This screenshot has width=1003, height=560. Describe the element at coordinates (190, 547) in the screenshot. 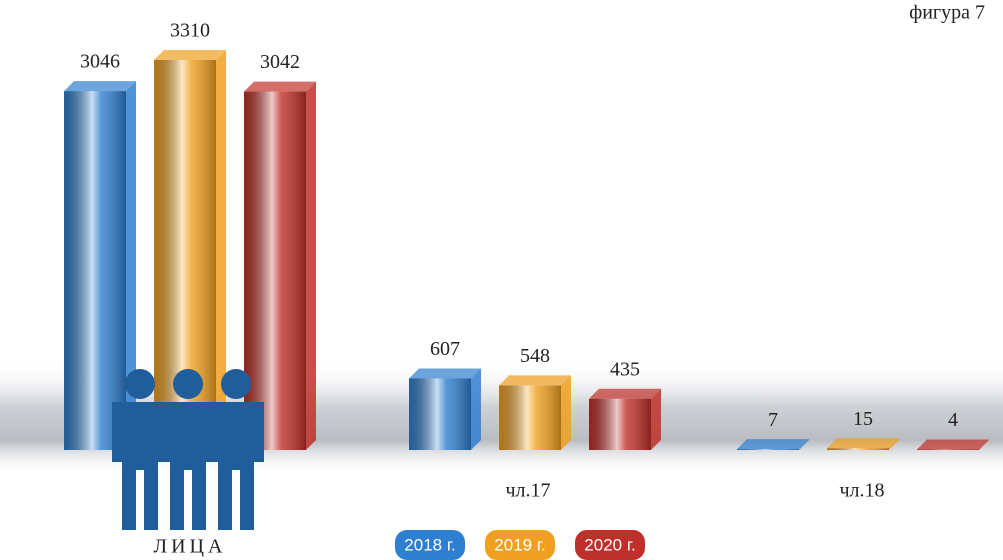

I see `category-label: ЛИЦА` at that location.